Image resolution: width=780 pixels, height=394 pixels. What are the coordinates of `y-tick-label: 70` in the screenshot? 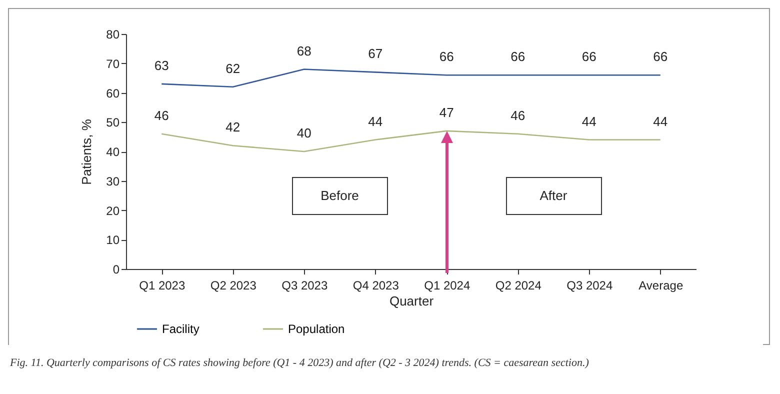 It's located at (113, 63).